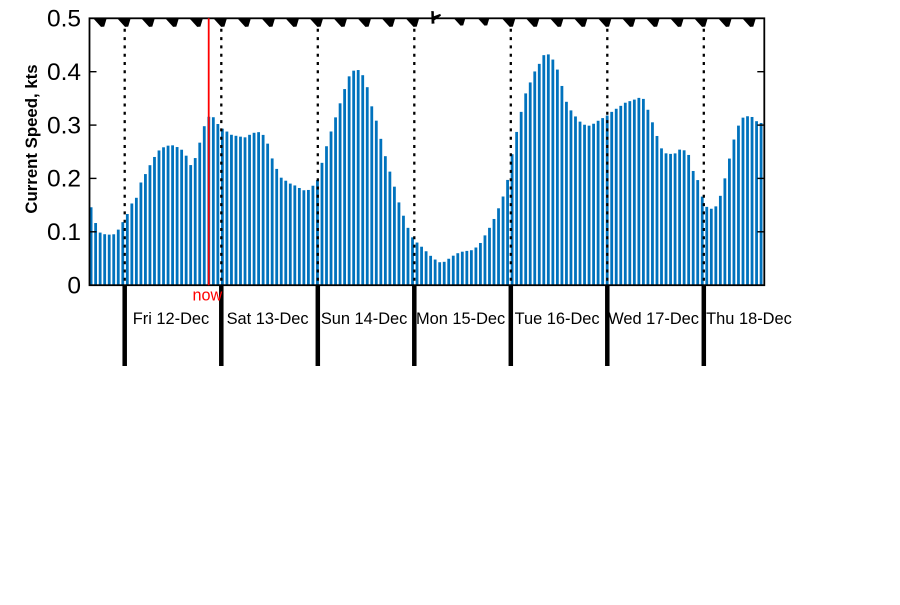  Describe the element at coordinates (653, 319) in the screenshot. I see `svg-text: Wed 17-Dec` at that location.